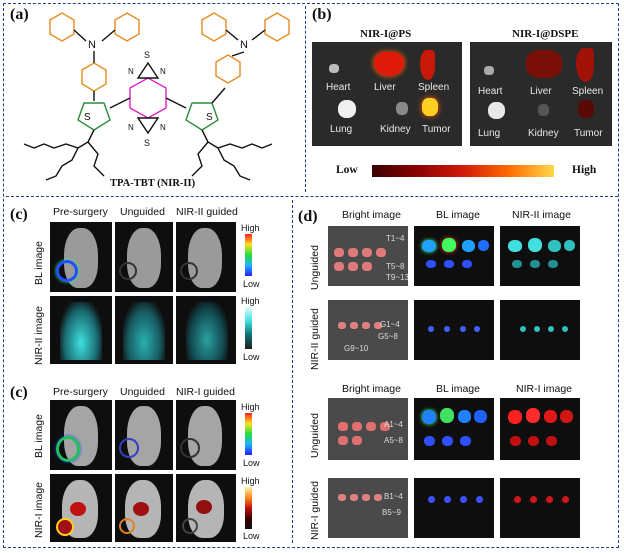 The height and width of the screenshot is (553, 624). I want to click on panel-c-label-2: (c), so click(19, 392).